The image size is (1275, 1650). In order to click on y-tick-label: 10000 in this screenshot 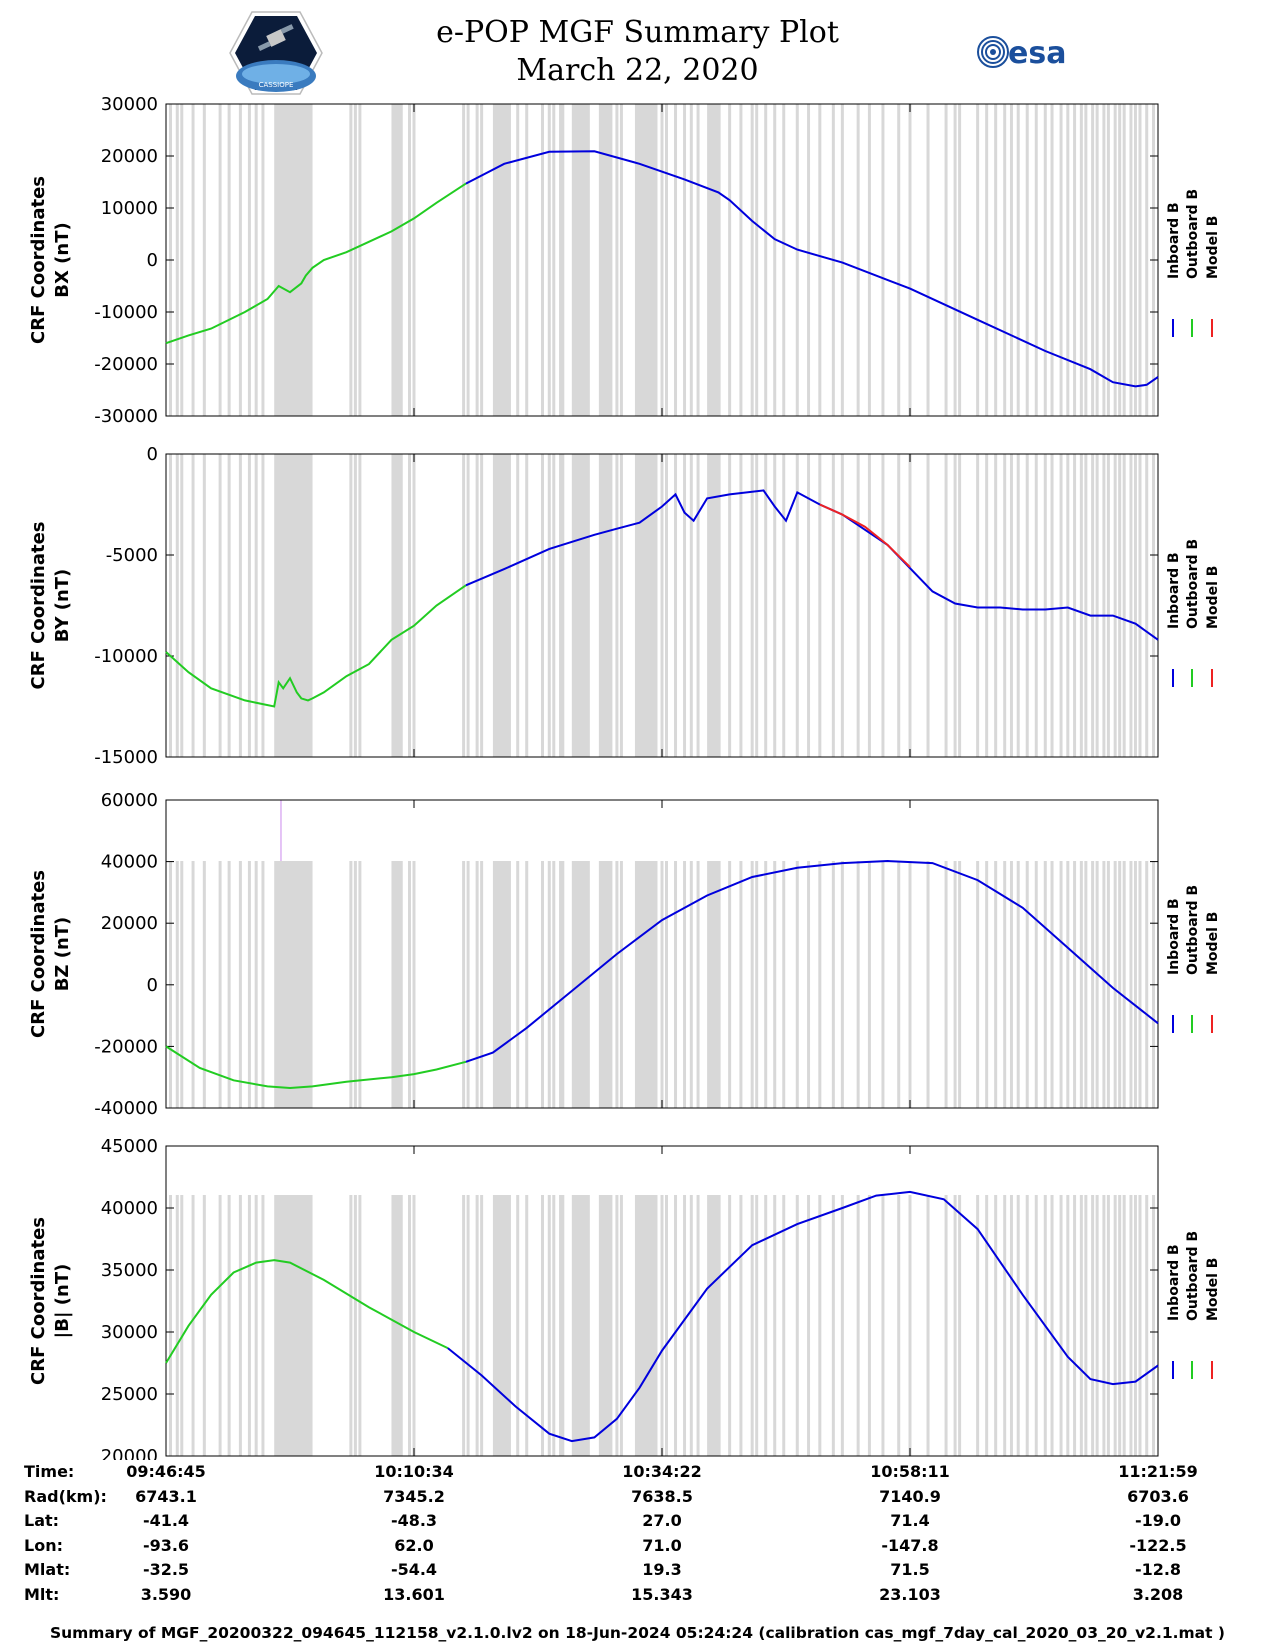, I will do `click(129, 208)`.